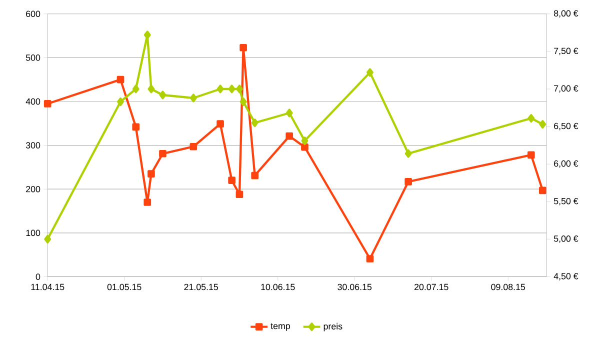 The image size is (605, 337). I want to click on x-tick-label: 01.05.15, so click(124, 287).